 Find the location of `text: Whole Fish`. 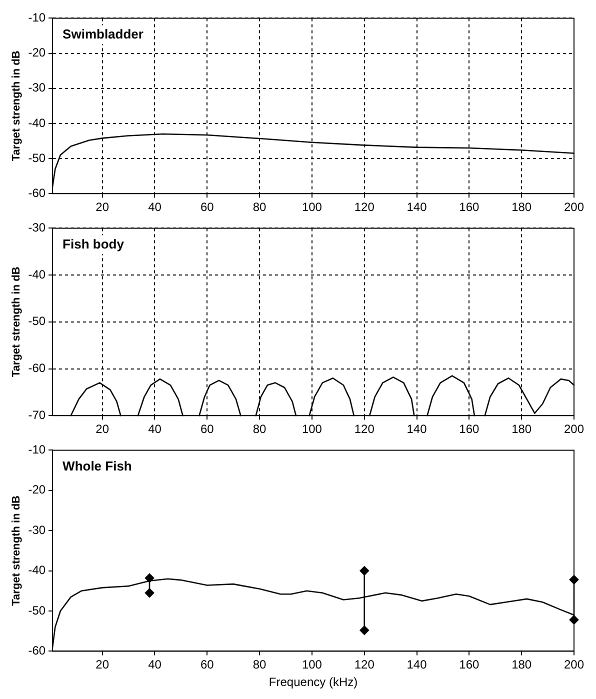

text: Whole Fish is located at coordinates (97, 466).